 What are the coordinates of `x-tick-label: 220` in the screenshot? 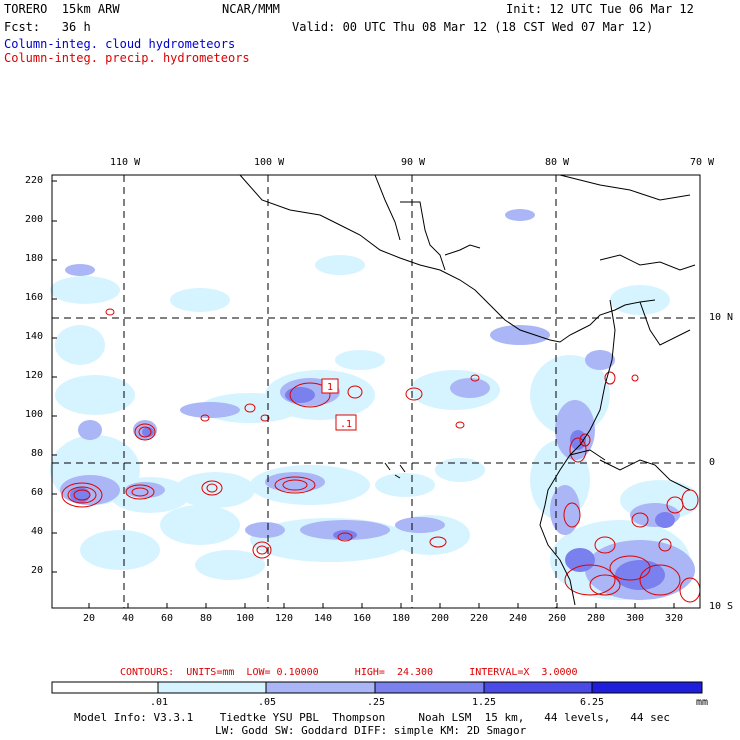 It's located at (479, 618).